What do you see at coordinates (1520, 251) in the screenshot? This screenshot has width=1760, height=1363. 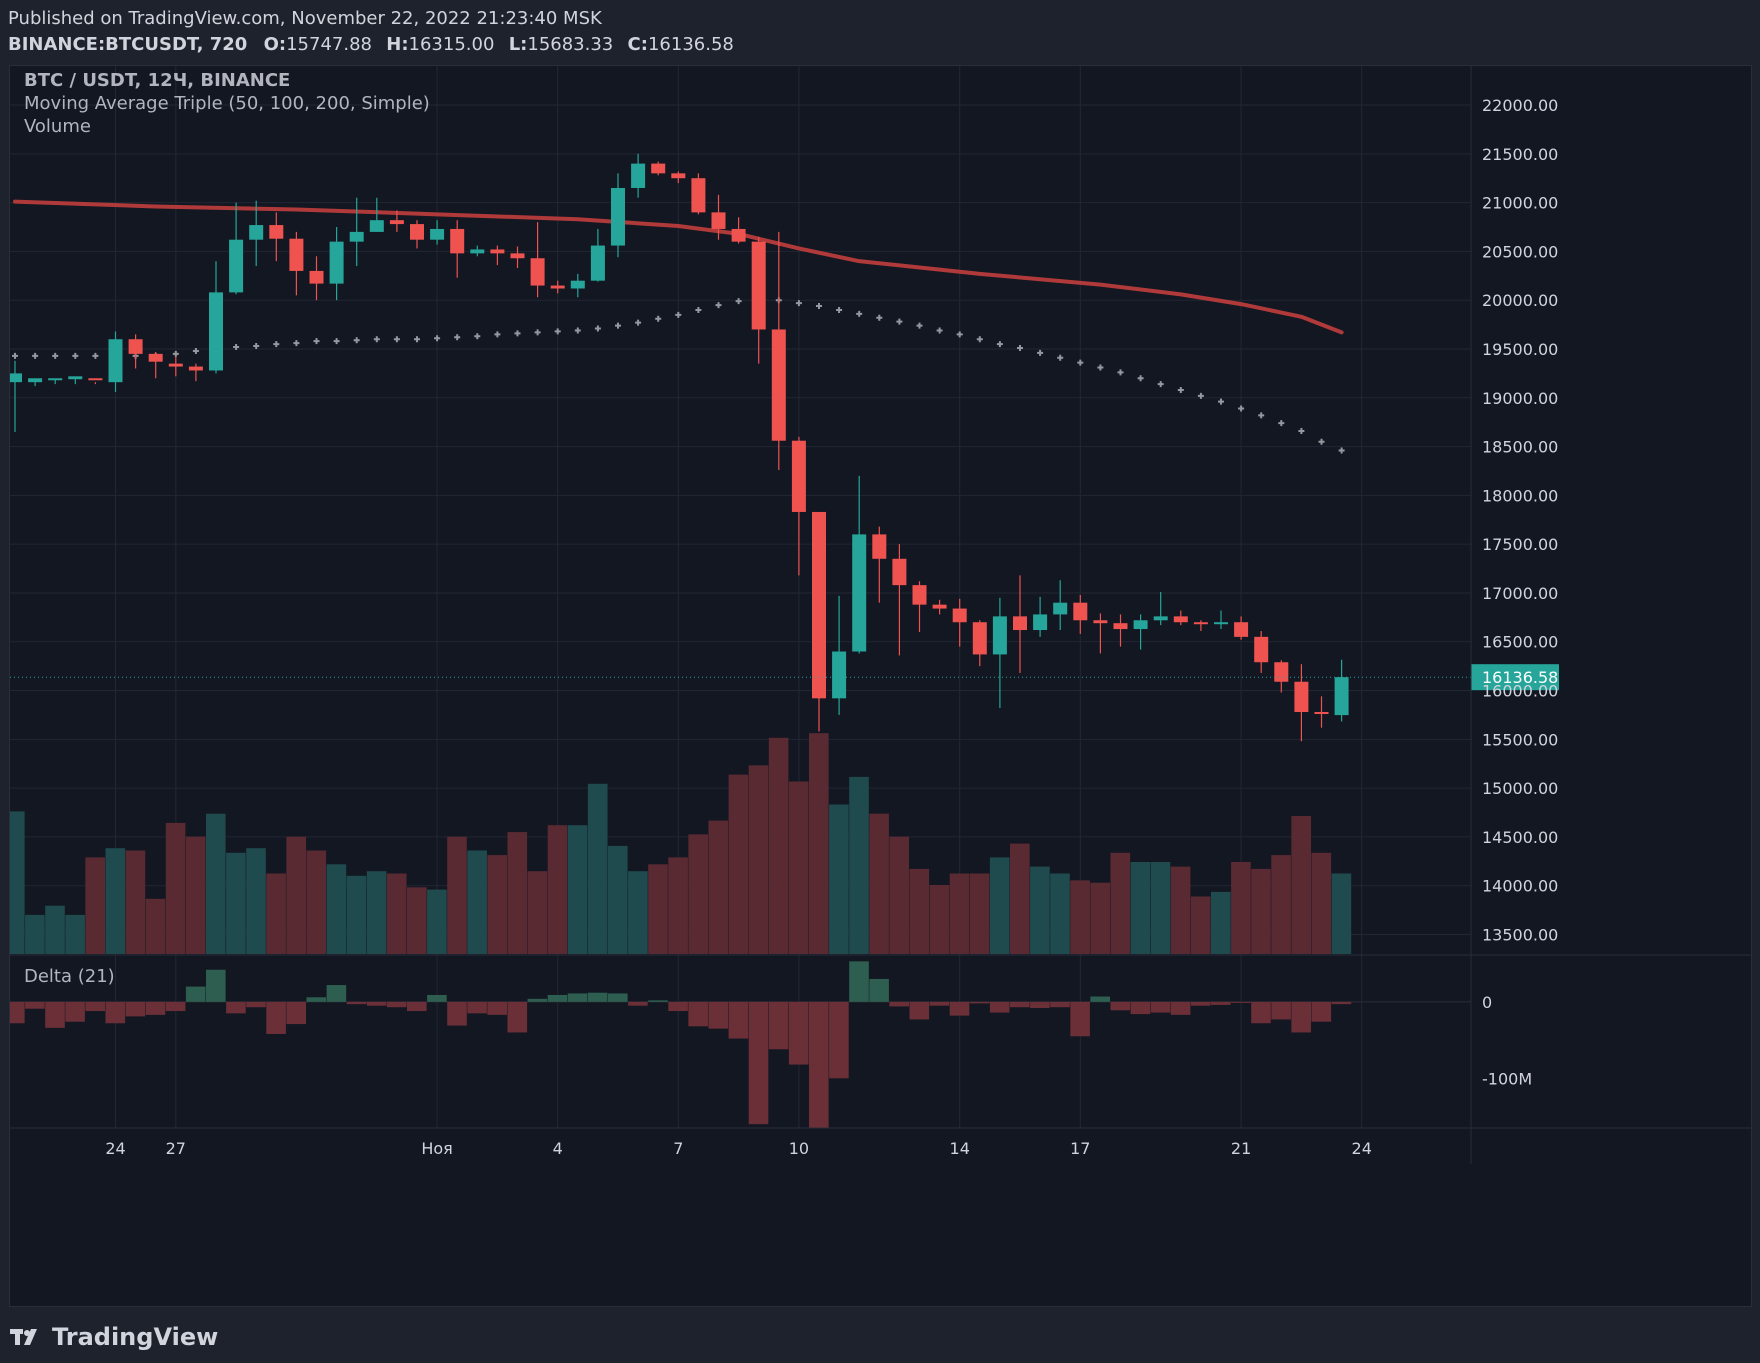 I see `price-tick-label: 20500.00` at bounding box center [1520, 251].